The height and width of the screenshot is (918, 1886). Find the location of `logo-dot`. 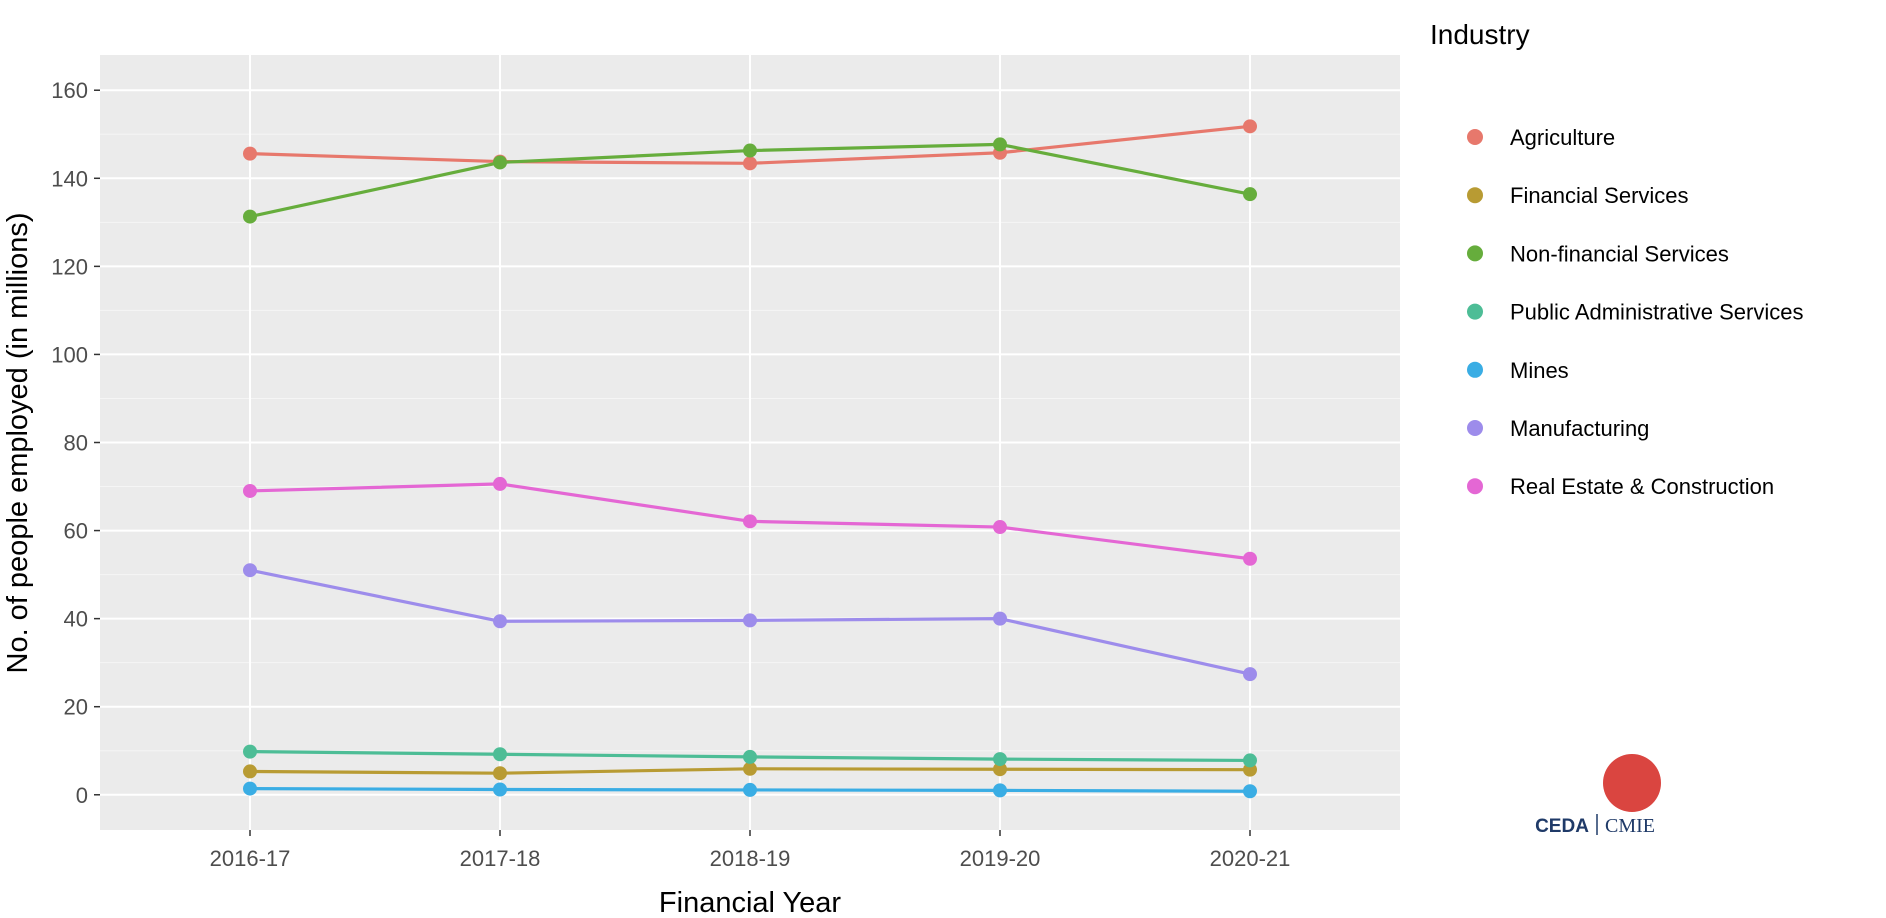

logo-dot is located at coordinates (1632, 783).